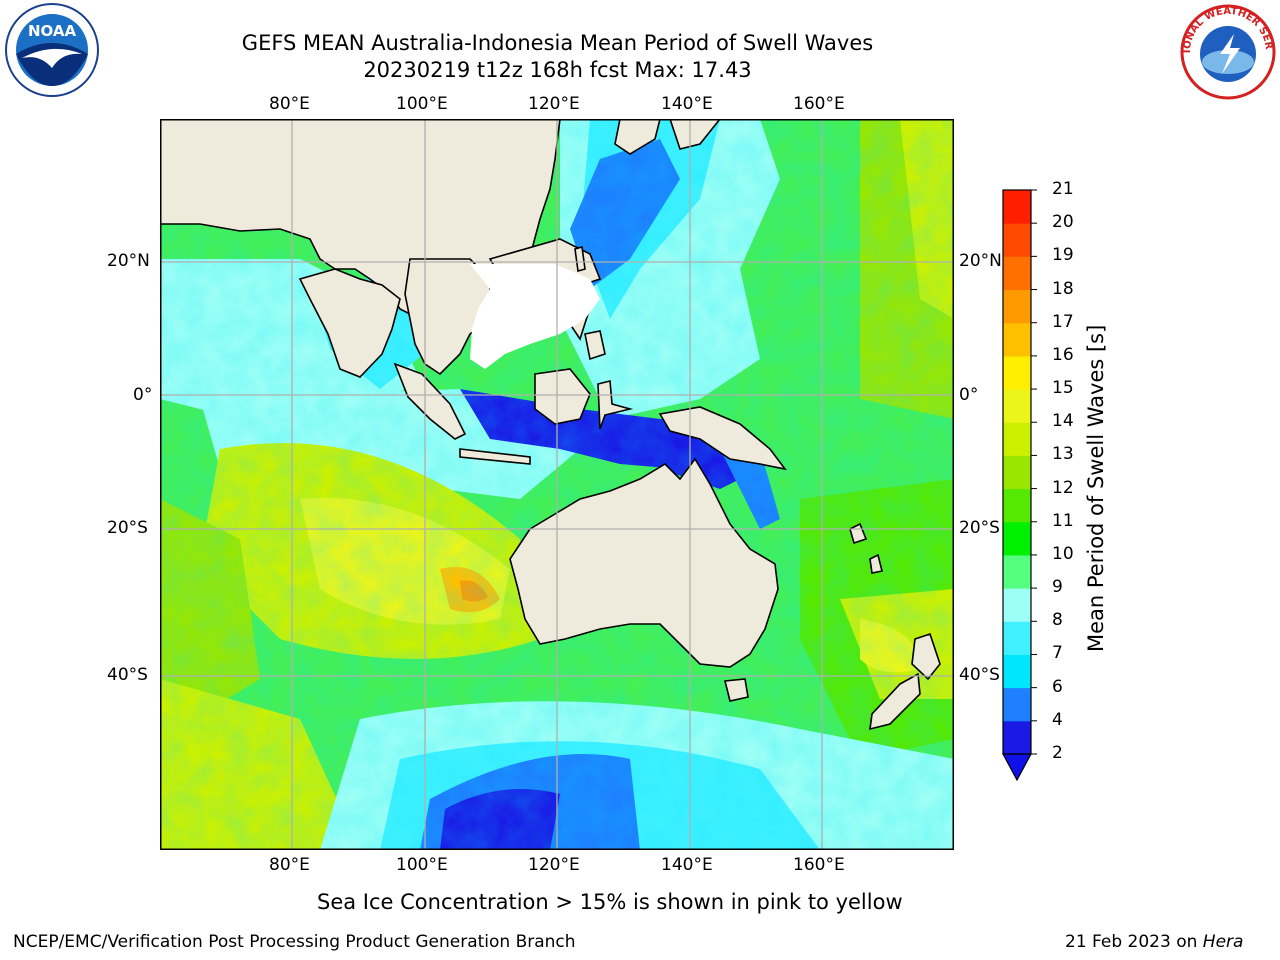 The width and height of the screenshot is (1280, 960). Describe the element at coordinates (980, 261) in the screenshot. I see `lat-label-right-20n: 20°N` at that location.